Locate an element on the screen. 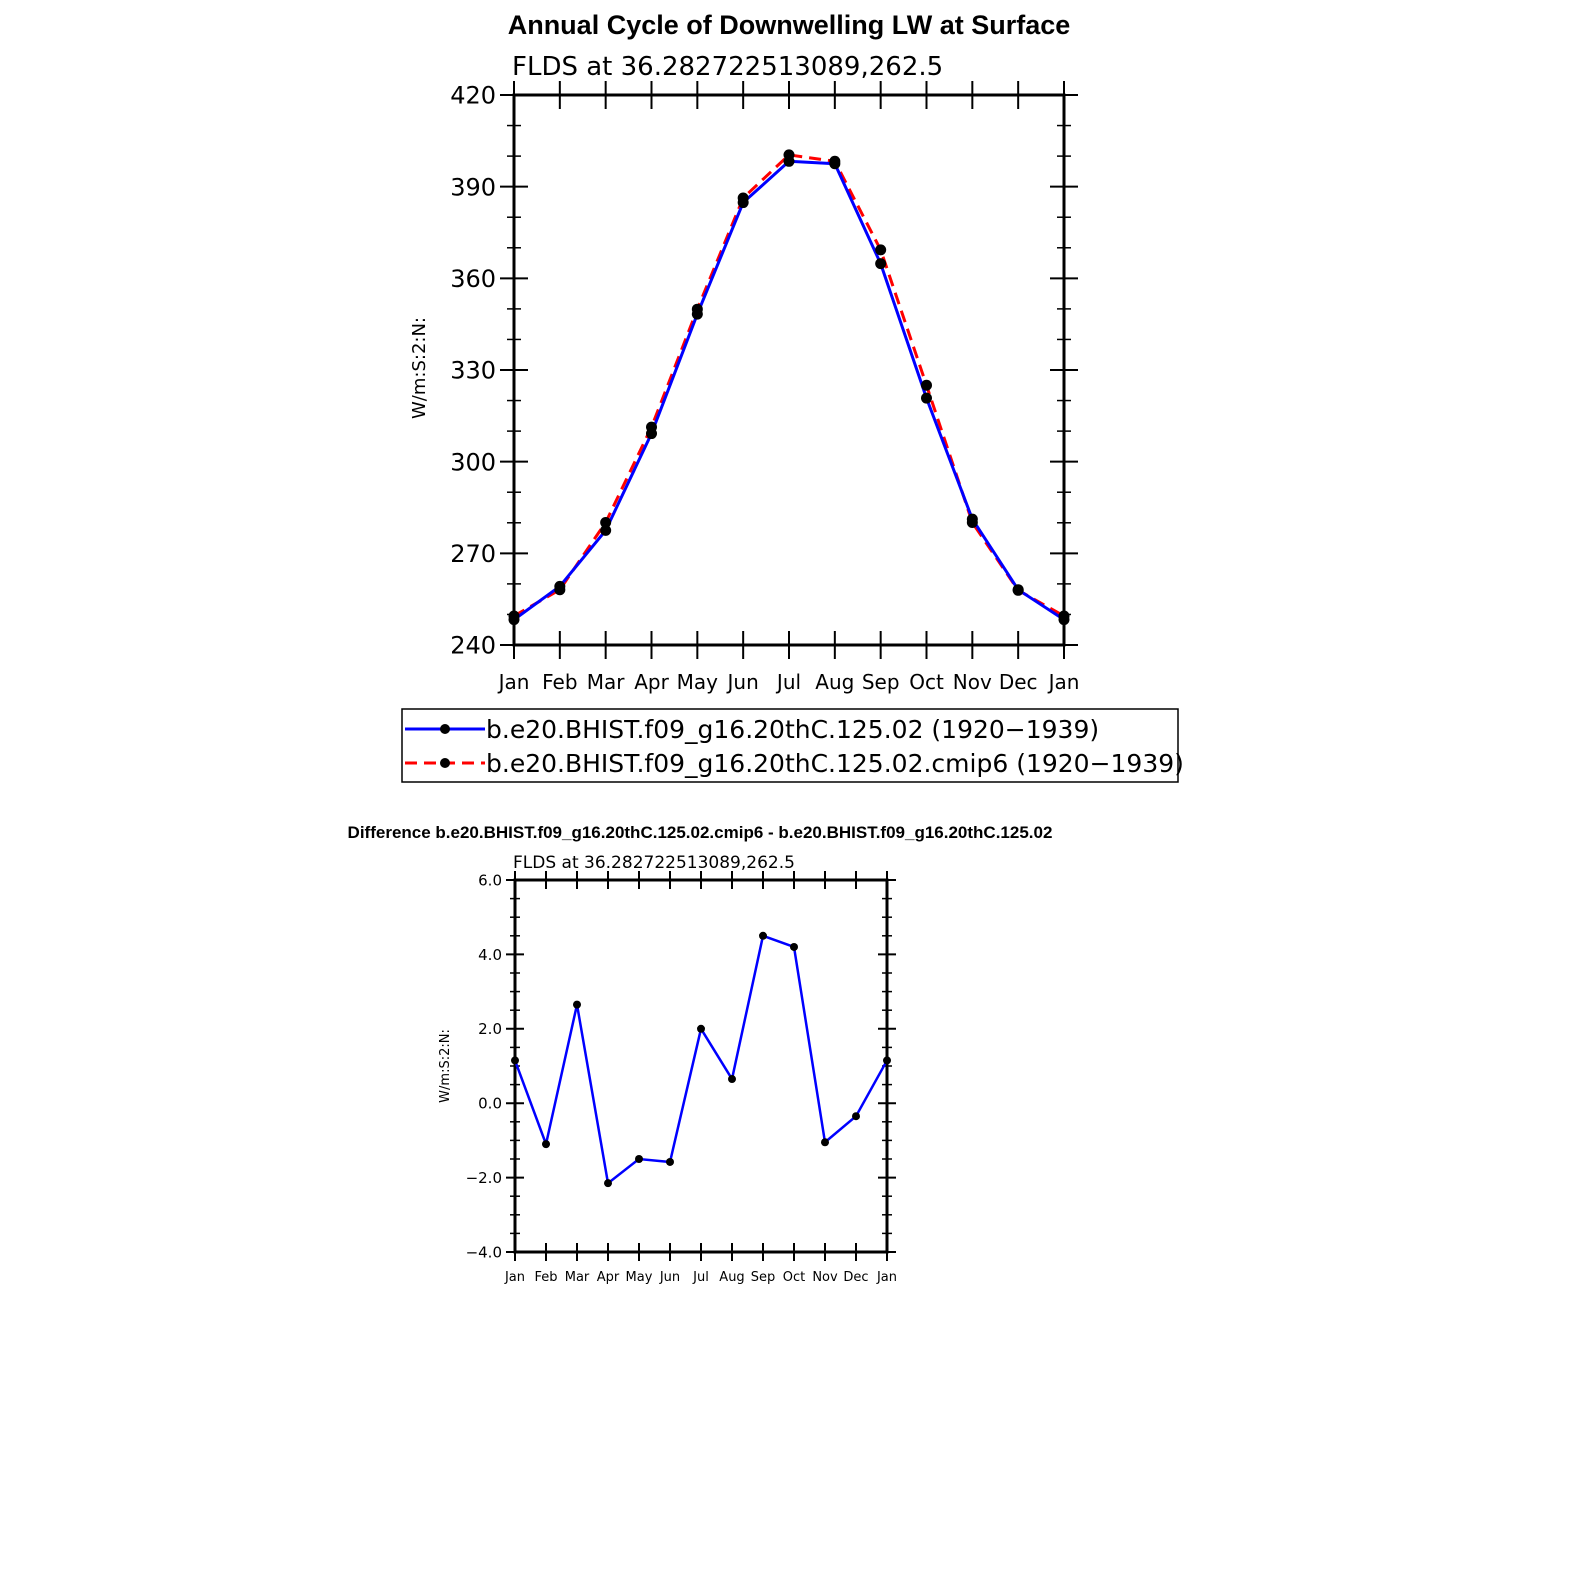 Image resolution: width=1574 pixels, height=1574 pixels. y-tick-label: 360 is located at coordinates (473, 279).